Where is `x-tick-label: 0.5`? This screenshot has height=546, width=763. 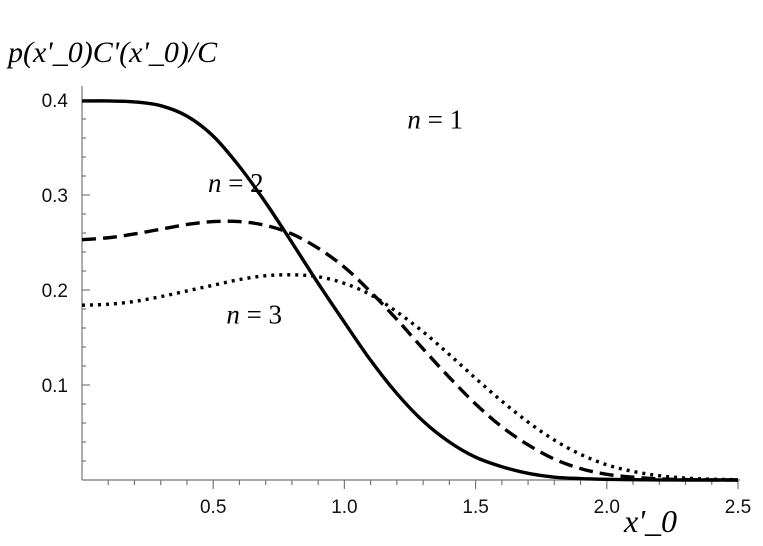
x-tick-label: 0.5 is located at coordinates (213, 507).